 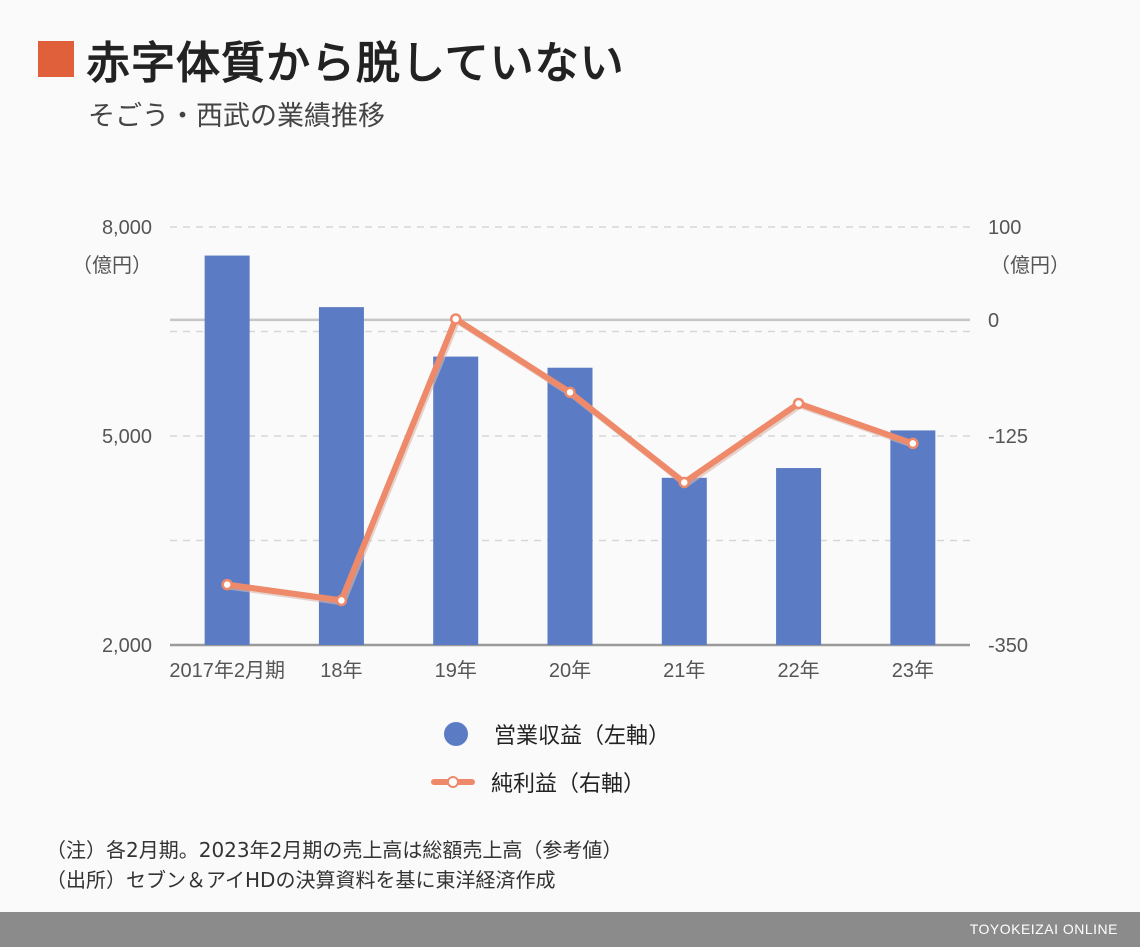 What do you see at coordinates (341, 670) in the screenshot?
I see `x-tick-label-1: 18年` at bounding box center [341, 670].